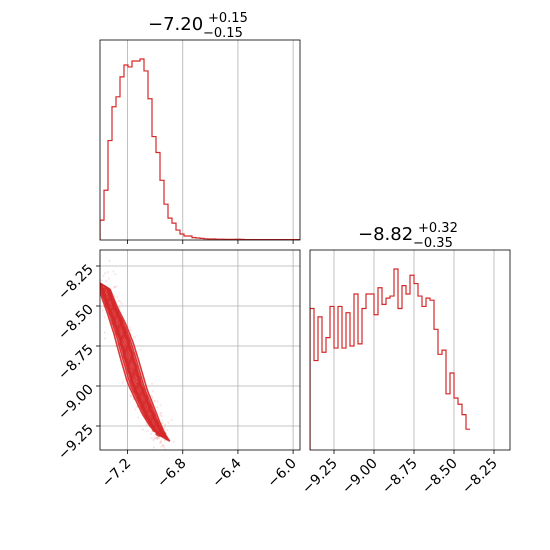 Image resolution: width=550 pixels, height=550 pixels. I want to click on density-frame, so click(200, 350).